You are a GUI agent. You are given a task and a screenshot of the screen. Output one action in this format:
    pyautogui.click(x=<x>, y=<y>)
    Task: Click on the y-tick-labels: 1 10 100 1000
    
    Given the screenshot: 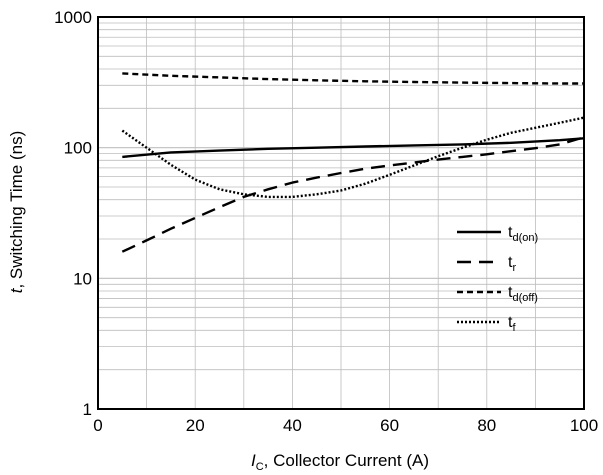 What is the action you would take?
    pyautogui.click(x=73, y=213)
    